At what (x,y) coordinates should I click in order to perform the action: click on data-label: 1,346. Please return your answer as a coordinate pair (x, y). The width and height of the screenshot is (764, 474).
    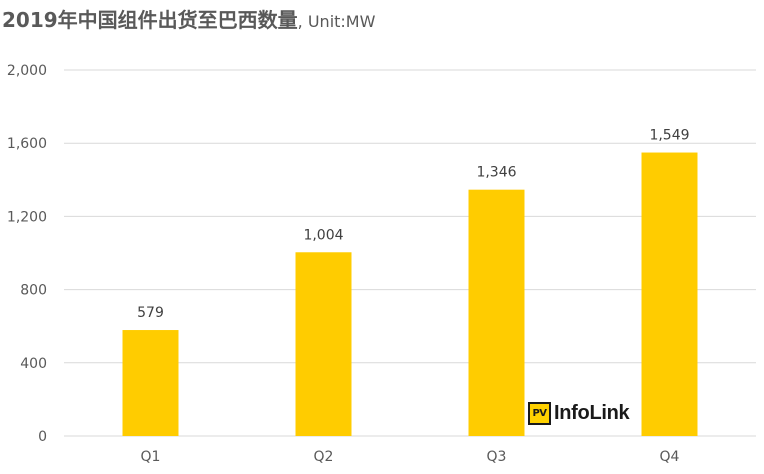
    Looking at the image, I should click on (496, 173).